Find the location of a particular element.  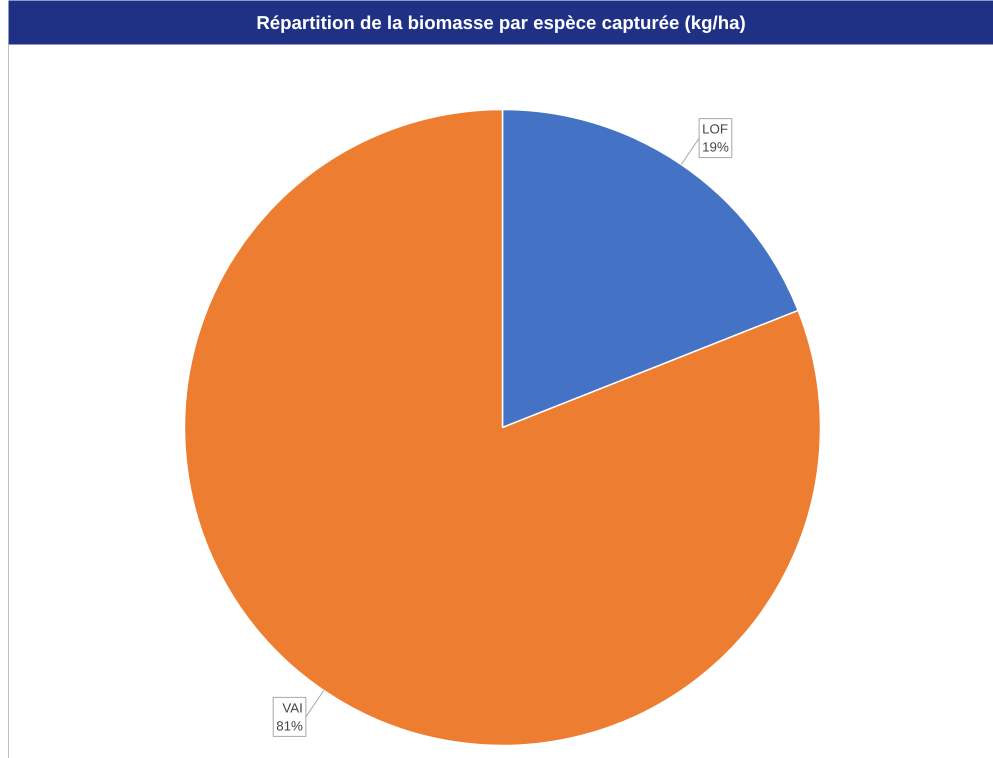

slice-label: VAI is located at coordinates (292, 708).